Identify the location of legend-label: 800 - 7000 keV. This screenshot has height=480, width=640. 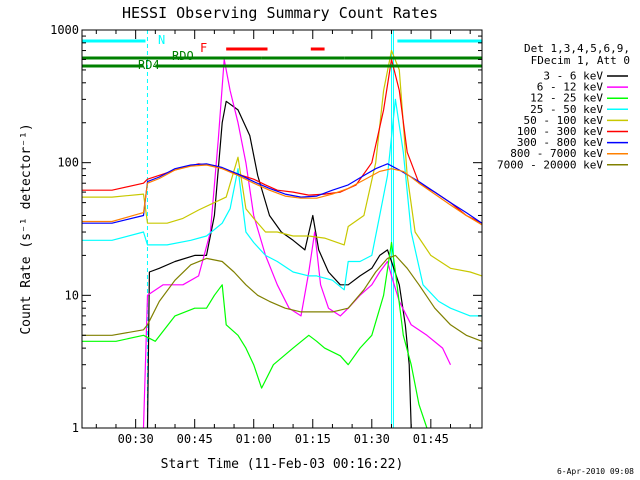
(556, 153).